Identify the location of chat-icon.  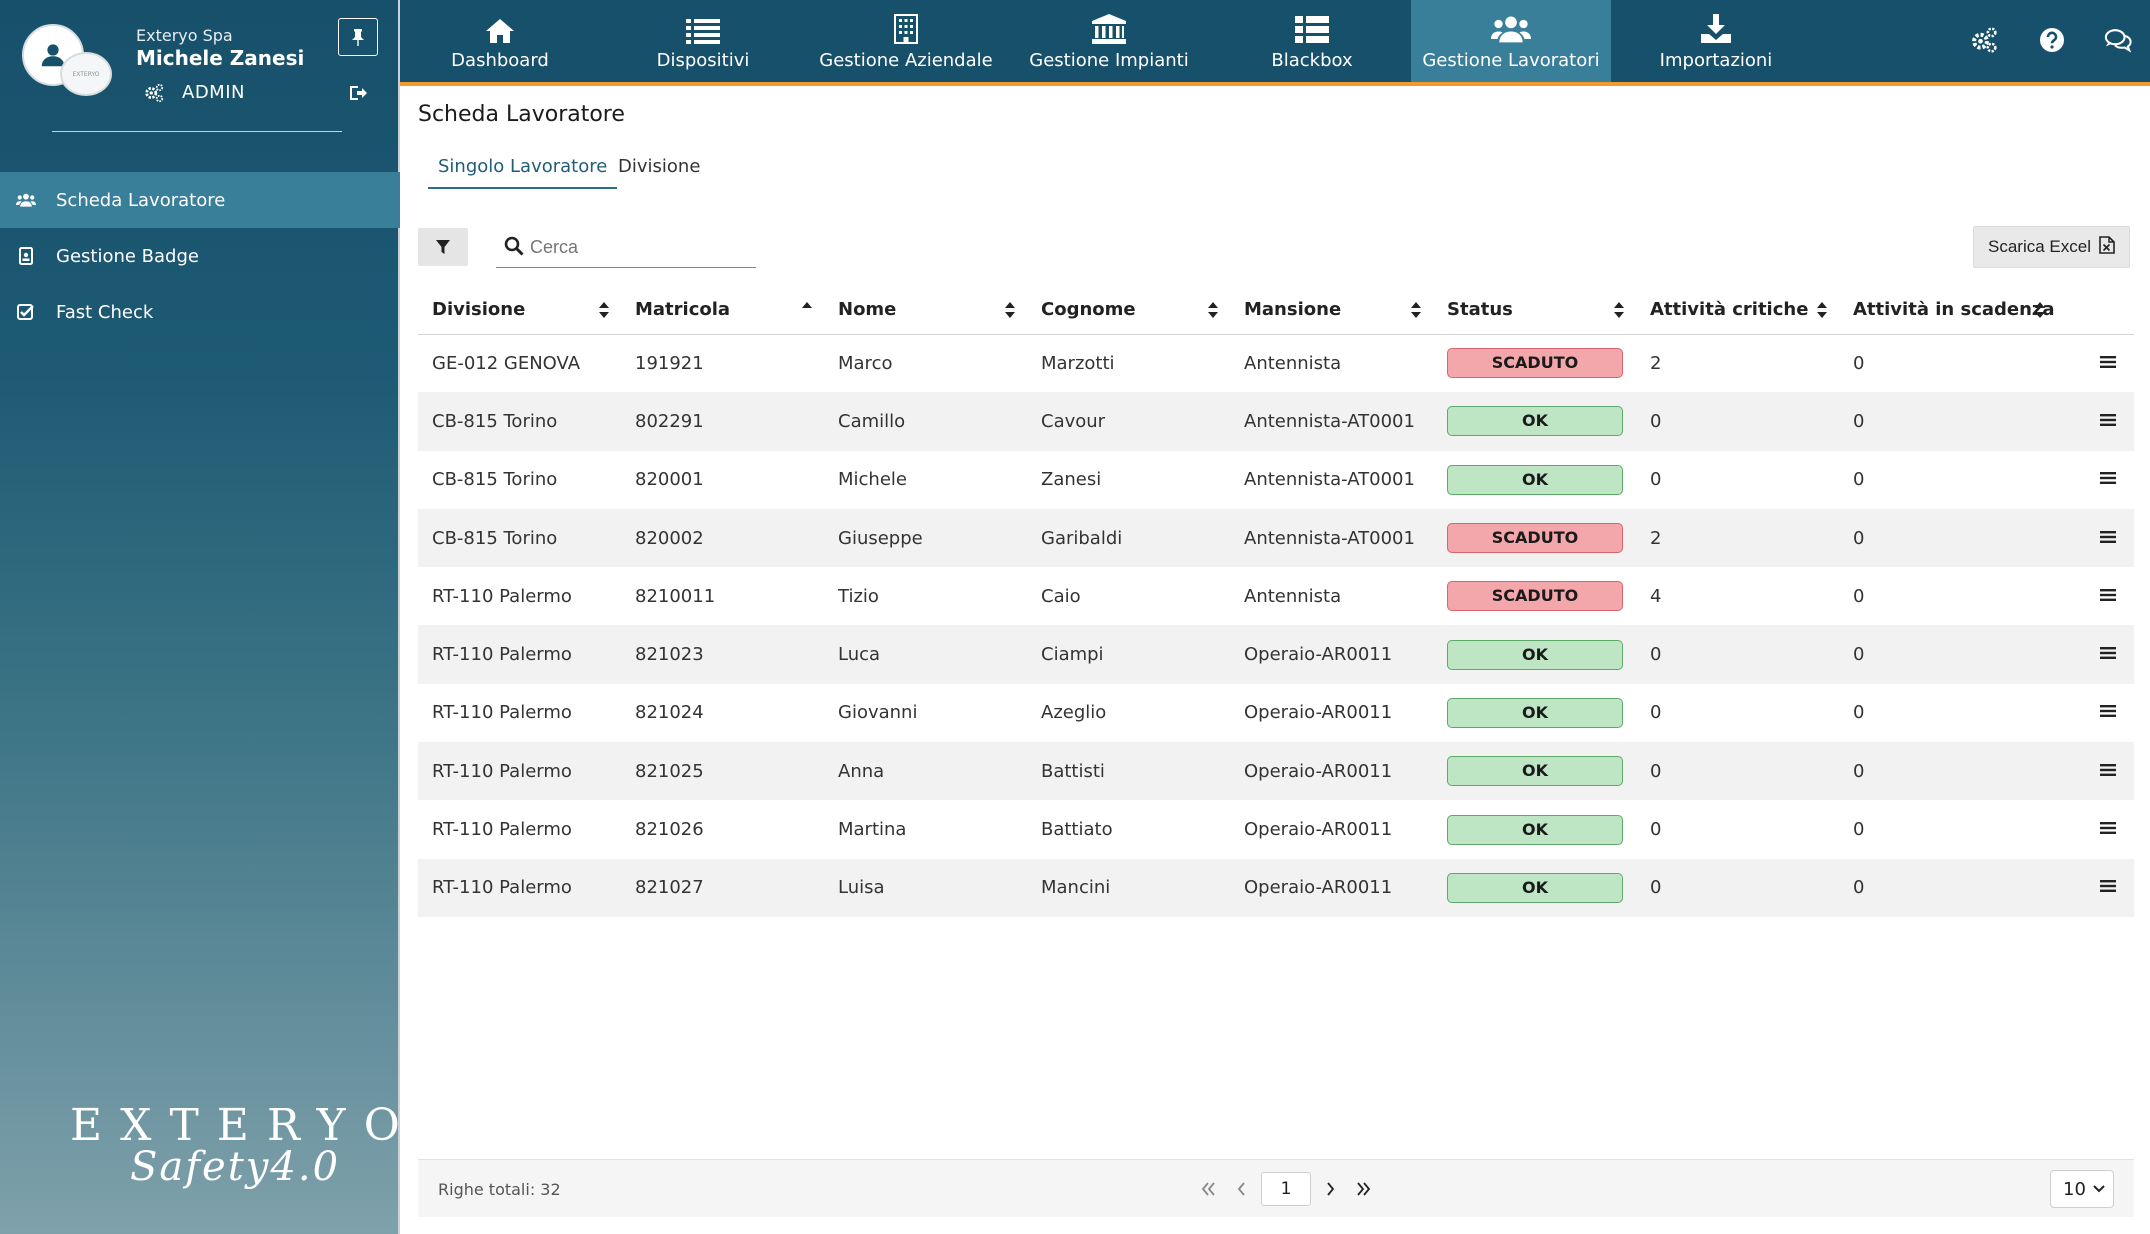
(2118, 40).